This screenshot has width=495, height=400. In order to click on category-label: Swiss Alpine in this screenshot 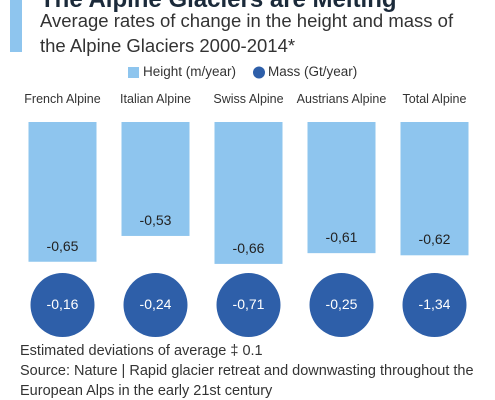, I will do `click(248, 99)`.